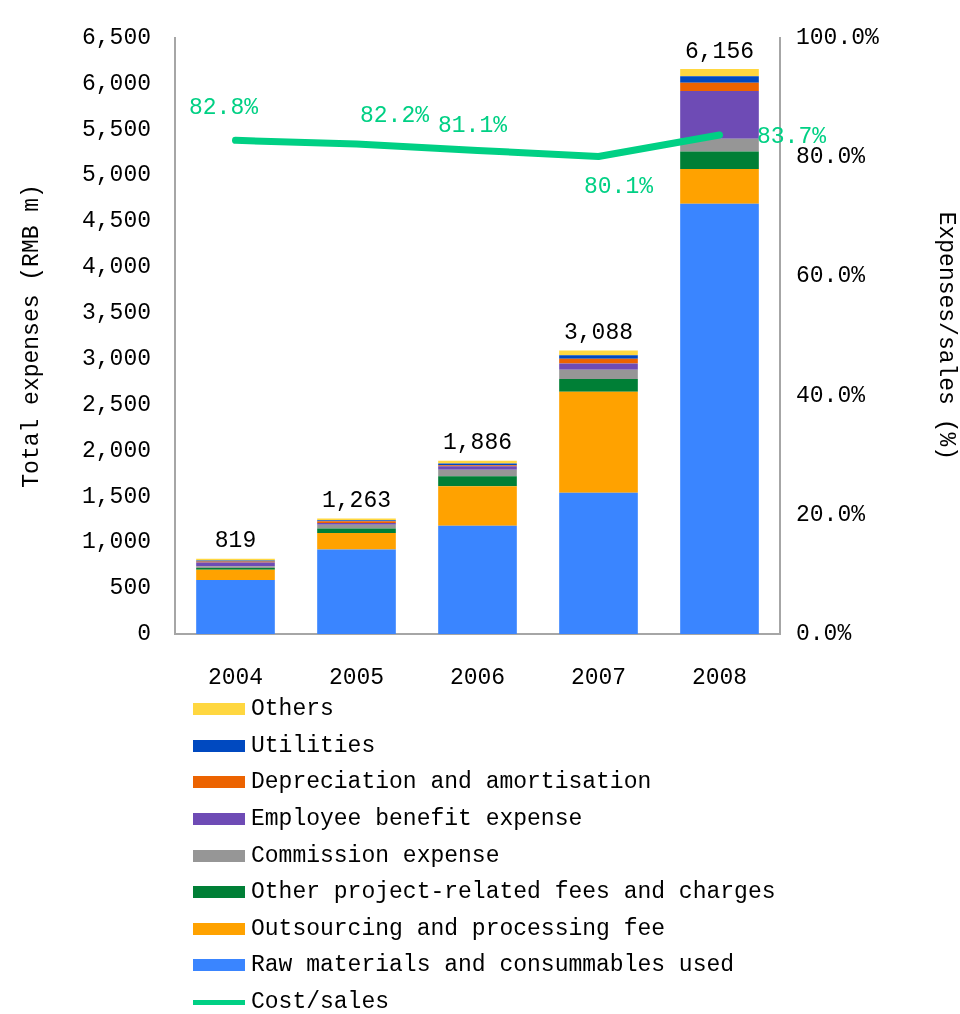  I want to click on x-tick-label: 2008, so click(719, 677).